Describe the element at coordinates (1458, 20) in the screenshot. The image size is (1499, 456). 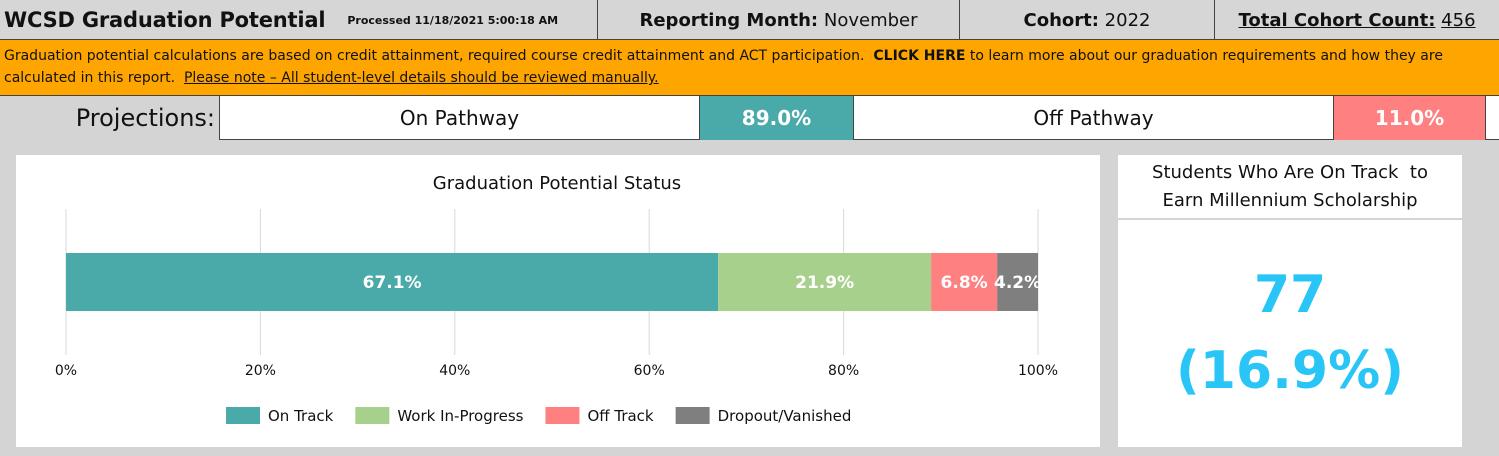
I see `total-cohort-value: 456` at that location.